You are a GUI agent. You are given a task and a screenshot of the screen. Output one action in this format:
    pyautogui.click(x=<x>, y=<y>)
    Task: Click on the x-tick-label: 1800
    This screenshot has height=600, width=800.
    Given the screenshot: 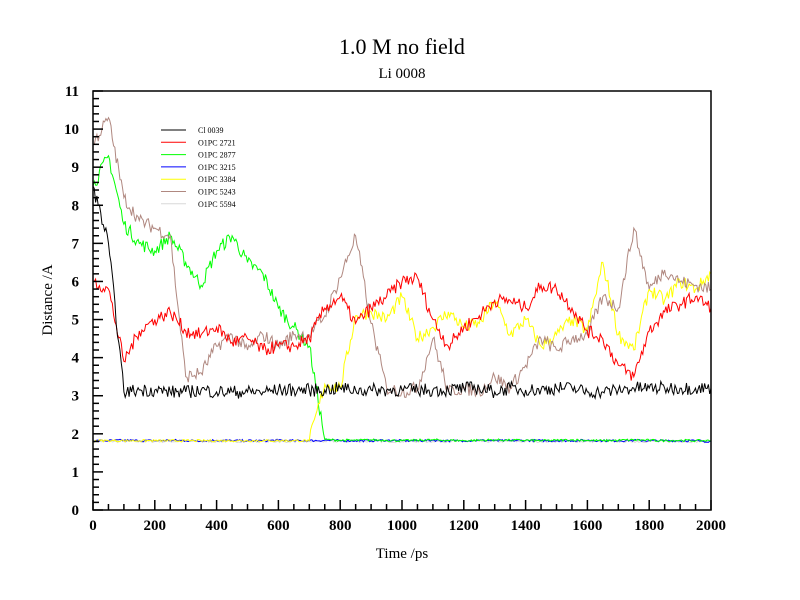 What is the action you would take?
    pyautogui.click(x=649, y=526)
    